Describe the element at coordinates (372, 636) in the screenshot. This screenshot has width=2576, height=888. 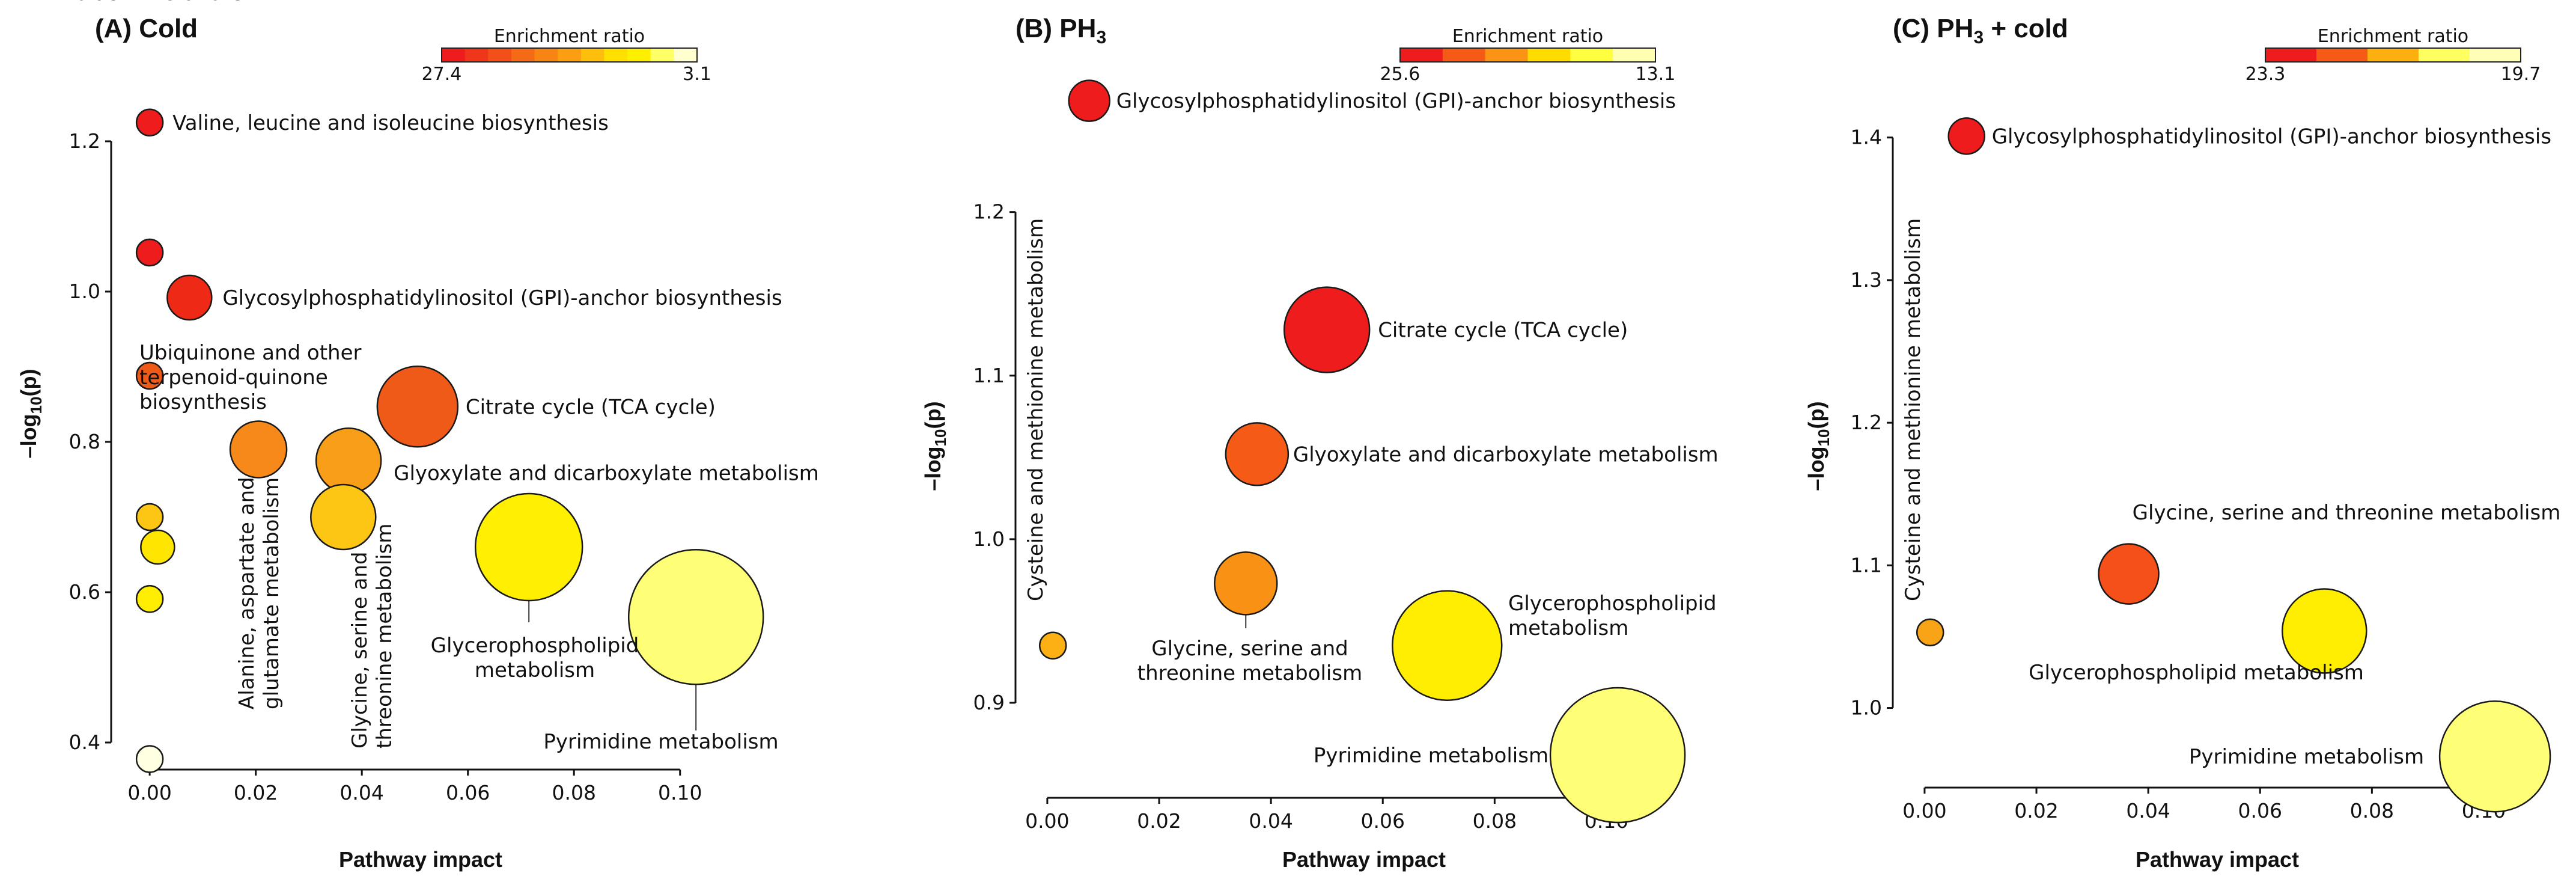
I see `data-label-rotated: Glycine, serine and threonine metabolism` at that location.